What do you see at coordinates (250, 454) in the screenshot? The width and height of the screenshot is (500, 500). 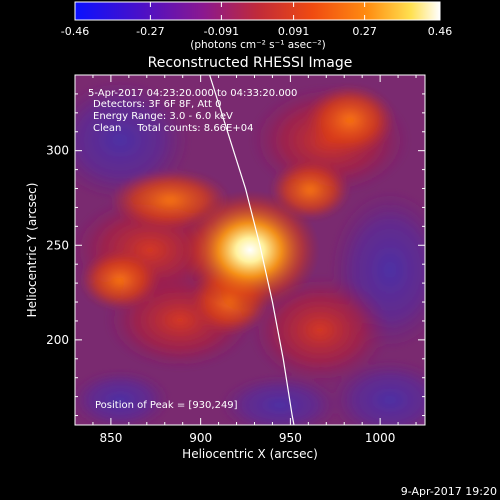 I see `x-axis-label: Heliocentric X (arcsec)` at bounding box center [250, 454].